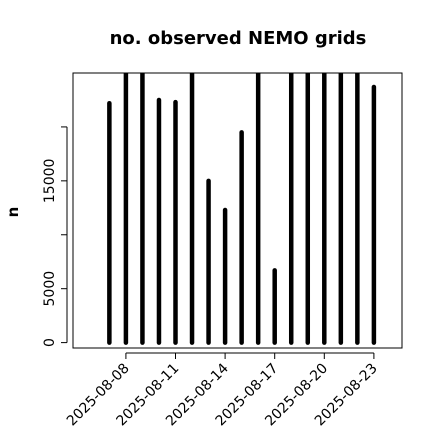  What do you see at coordinates (238, 38) in the screenshot?
I see `chart-title: no. observed NEMO grids` at bounding box center [238, 38].